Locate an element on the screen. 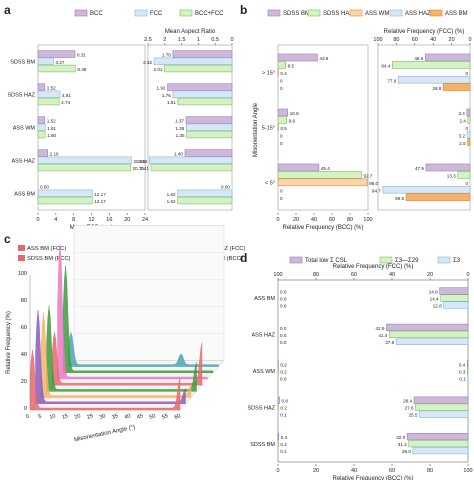  y-axis-title: Misorientation Angle is located at coordinates (256, 129).